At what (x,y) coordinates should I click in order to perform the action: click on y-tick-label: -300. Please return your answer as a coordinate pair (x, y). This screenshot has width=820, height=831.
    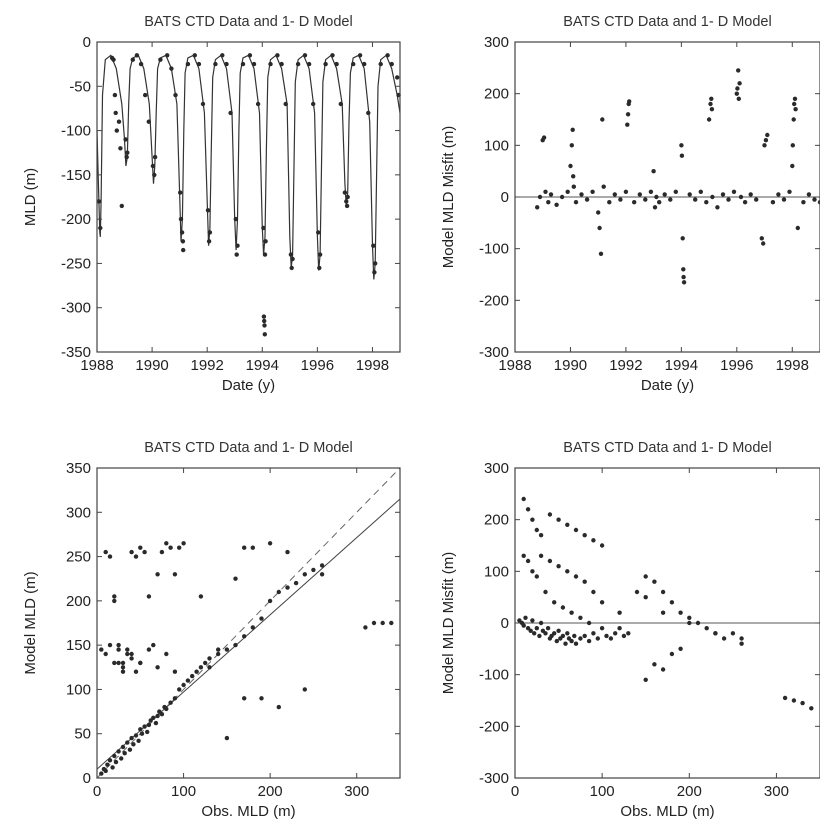
    Looking at the image, I should click on (494, 778).